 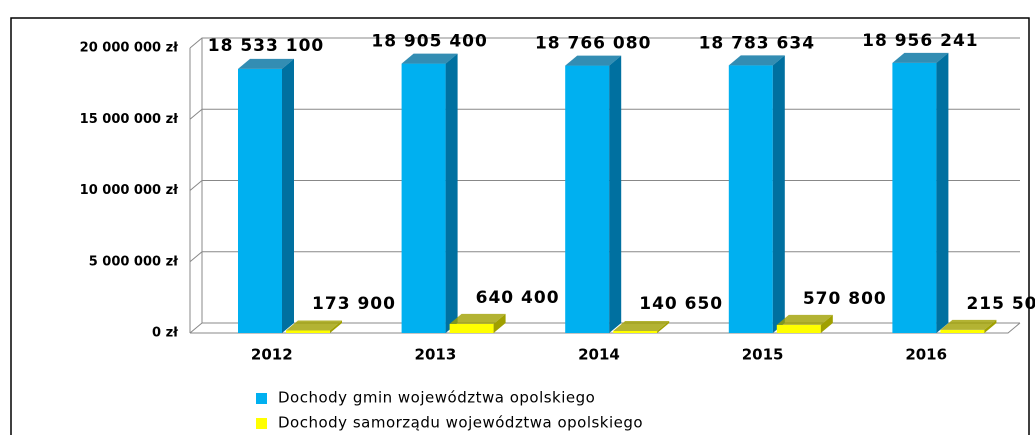 What do you see at coordinates (518, 298) in the screenshot?
I see `value-label: 640 400` at bounding box center [518, 298].